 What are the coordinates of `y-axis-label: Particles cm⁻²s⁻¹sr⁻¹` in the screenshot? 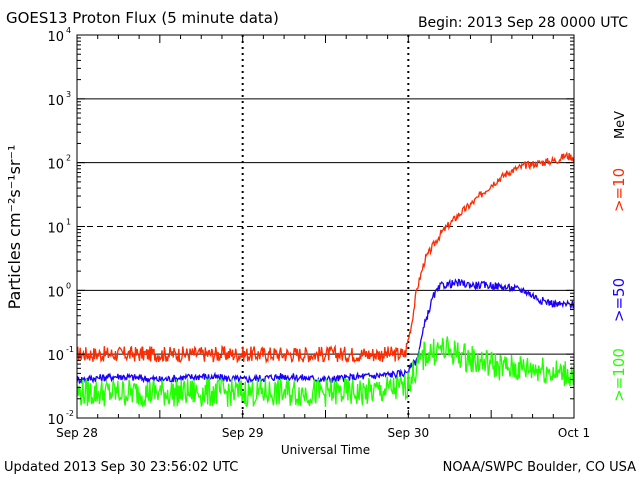 It's located at (14, 227).